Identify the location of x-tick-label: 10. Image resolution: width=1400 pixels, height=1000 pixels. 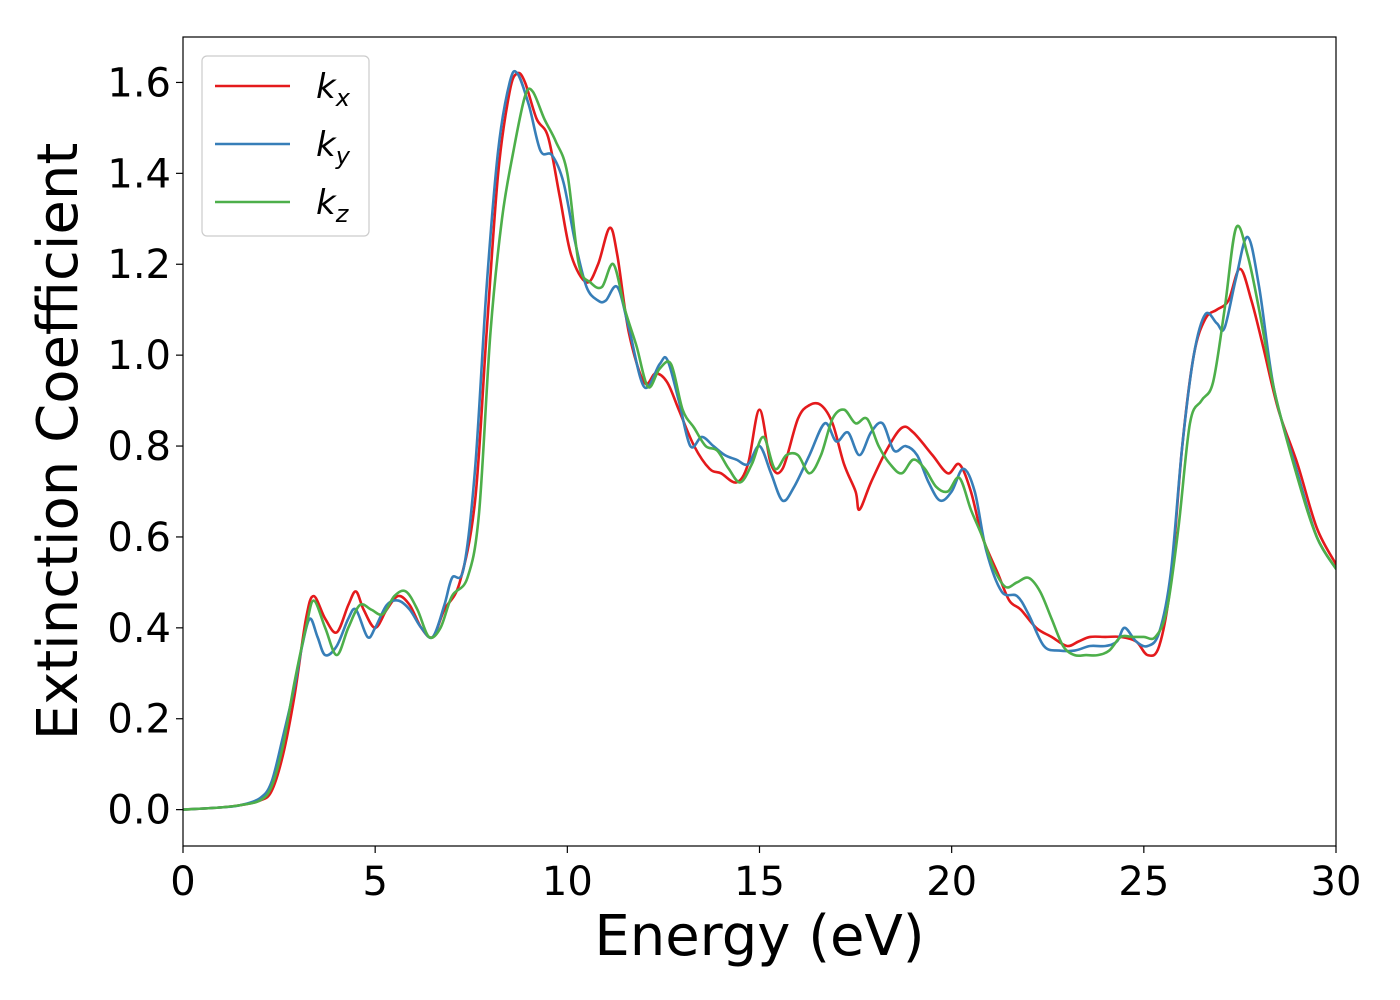
(567, 882).